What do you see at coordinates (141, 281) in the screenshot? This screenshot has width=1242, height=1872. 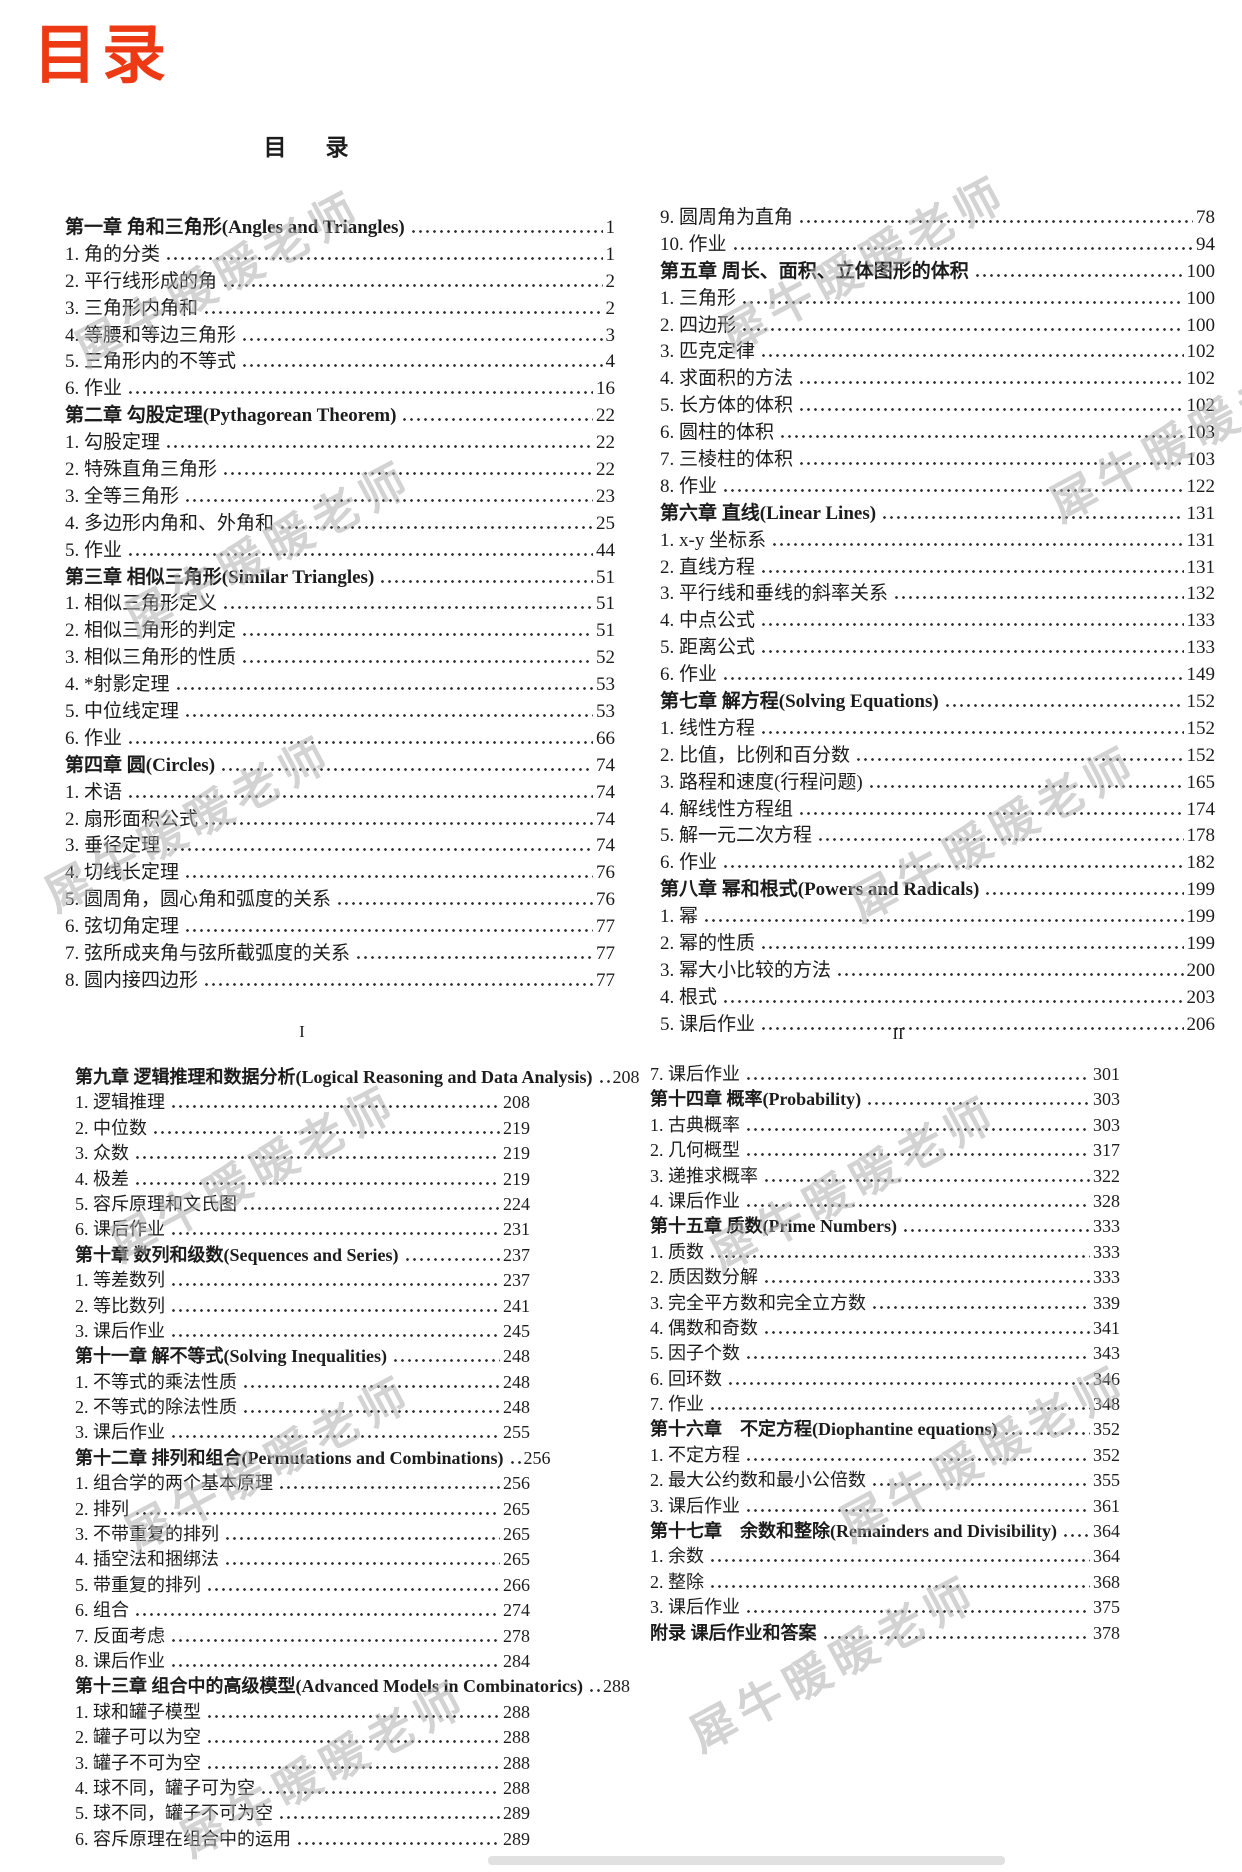 I see `toc-entry-label: 2. 平行线形成的角` at bounding box center [141, 281].